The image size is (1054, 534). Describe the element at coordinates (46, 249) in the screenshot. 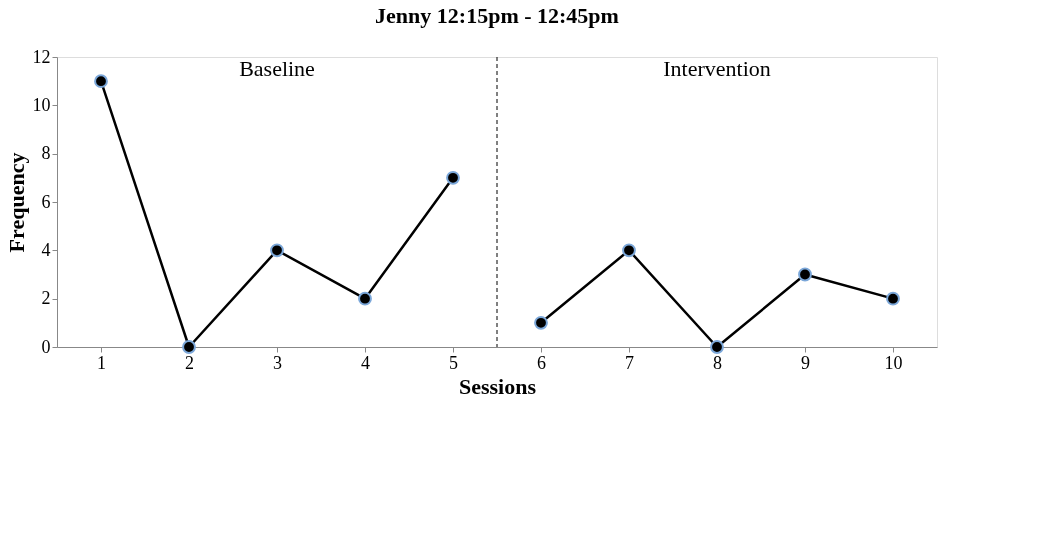

I see `y-tick-label: 4` at that location.